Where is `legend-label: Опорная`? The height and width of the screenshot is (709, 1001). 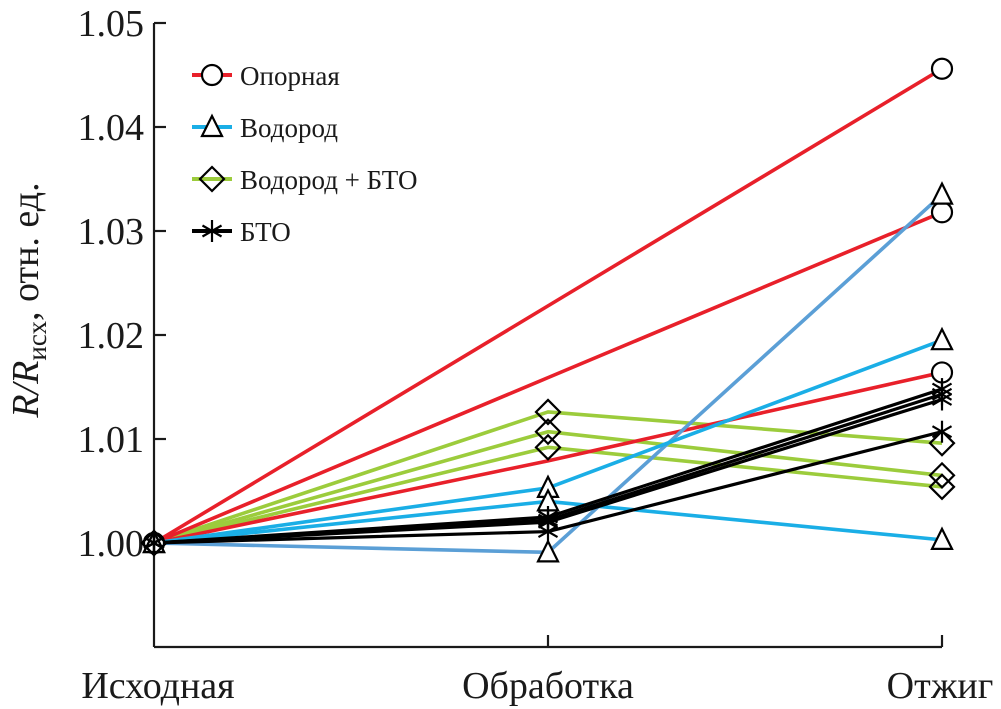
legend-label: Опорная is located at coordinates (290, 76).